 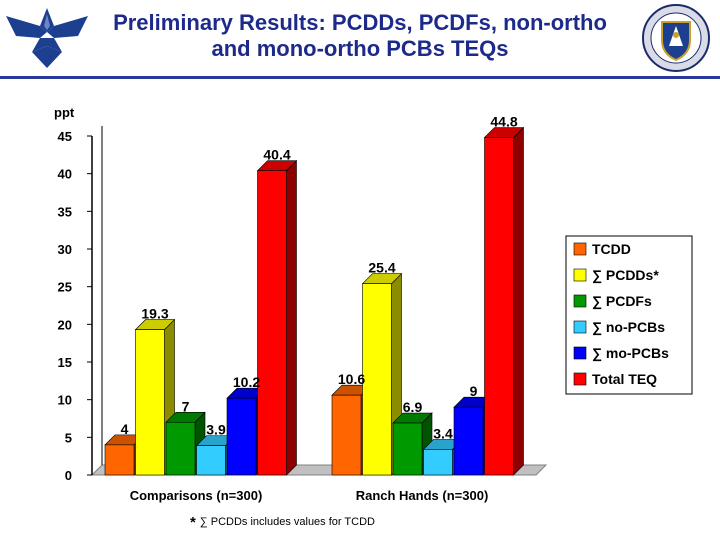 I want to click on unit-shield-emblem-icon, so click(x=676, y=38).